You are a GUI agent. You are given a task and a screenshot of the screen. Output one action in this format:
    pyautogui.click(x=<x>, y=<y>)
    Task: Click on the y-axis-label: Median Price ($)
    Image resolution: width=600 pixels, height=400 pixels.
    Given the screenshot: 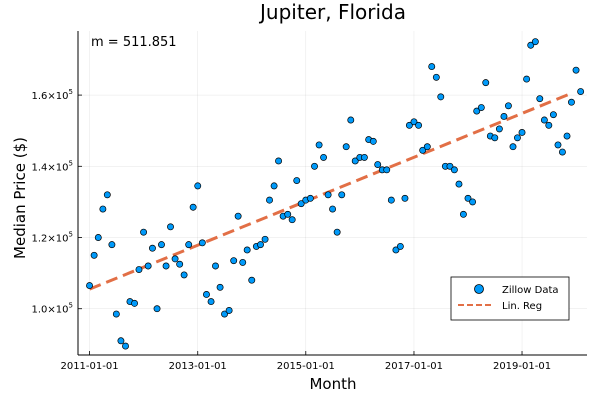 What is the action you would take?
    pyautogui.click(x=20, y=198)
    